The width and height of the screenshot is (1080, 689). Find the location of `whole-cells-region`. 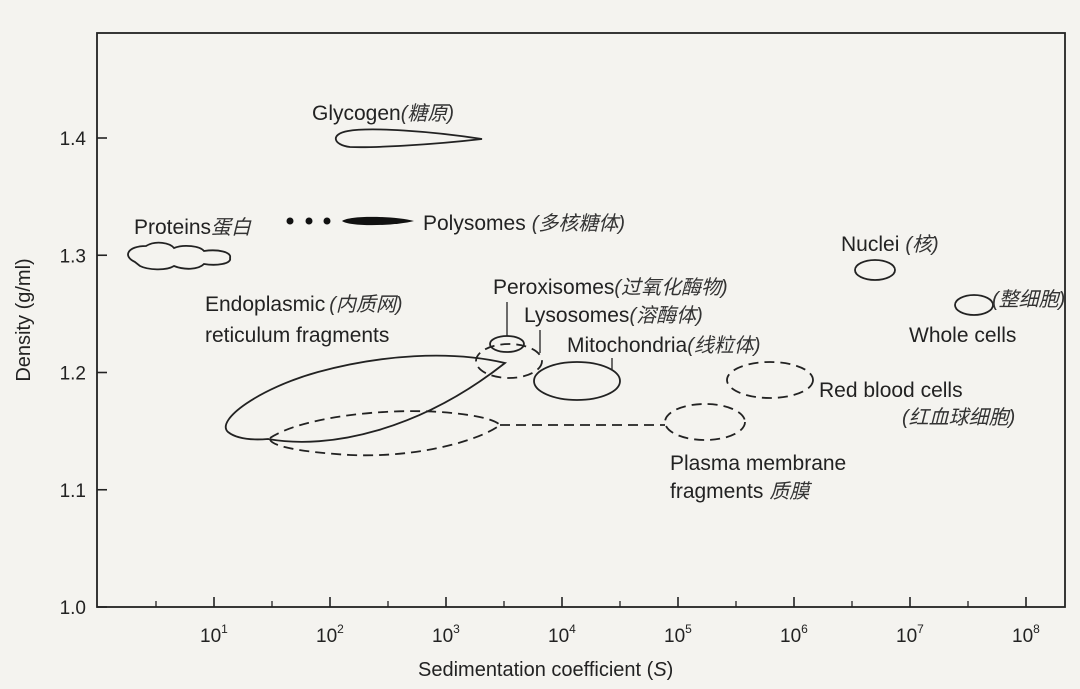

whole-cells-region is located at coordinates (974, 305).